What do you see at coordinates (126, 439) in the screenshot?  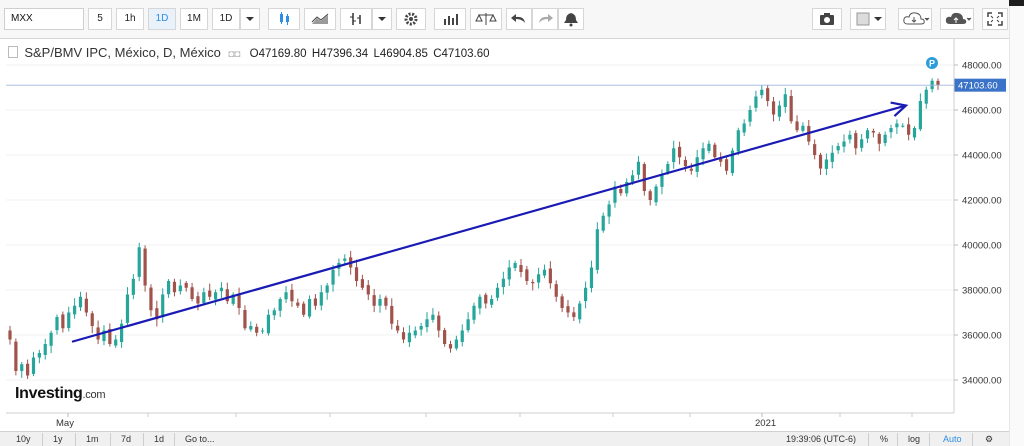 I see `range-7d-button: 7d` at bounding box center [126, 439].